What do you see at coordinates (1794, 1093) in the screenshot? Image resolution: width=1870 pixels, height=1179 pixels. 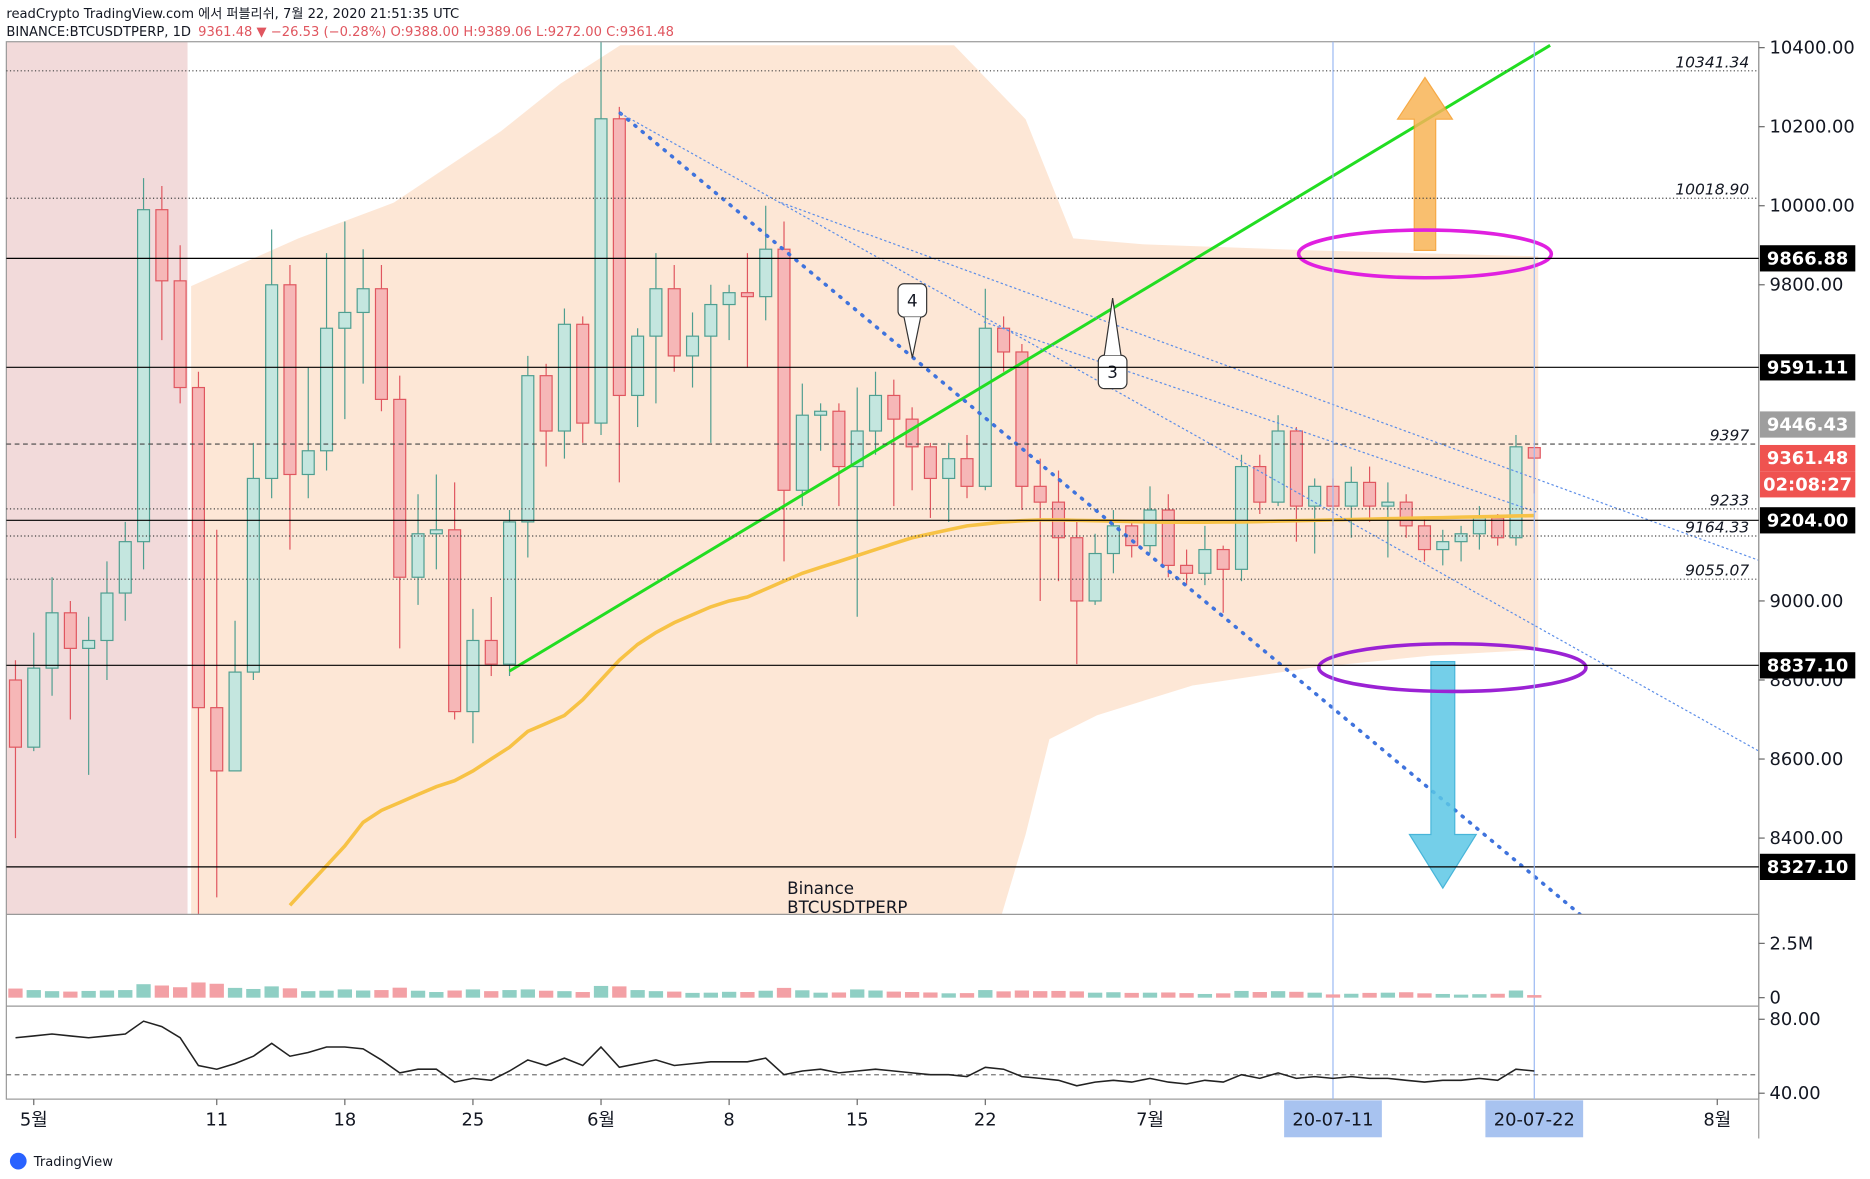 I see `y-tick-label: 40.00` at bounding box center [1794, 1093].